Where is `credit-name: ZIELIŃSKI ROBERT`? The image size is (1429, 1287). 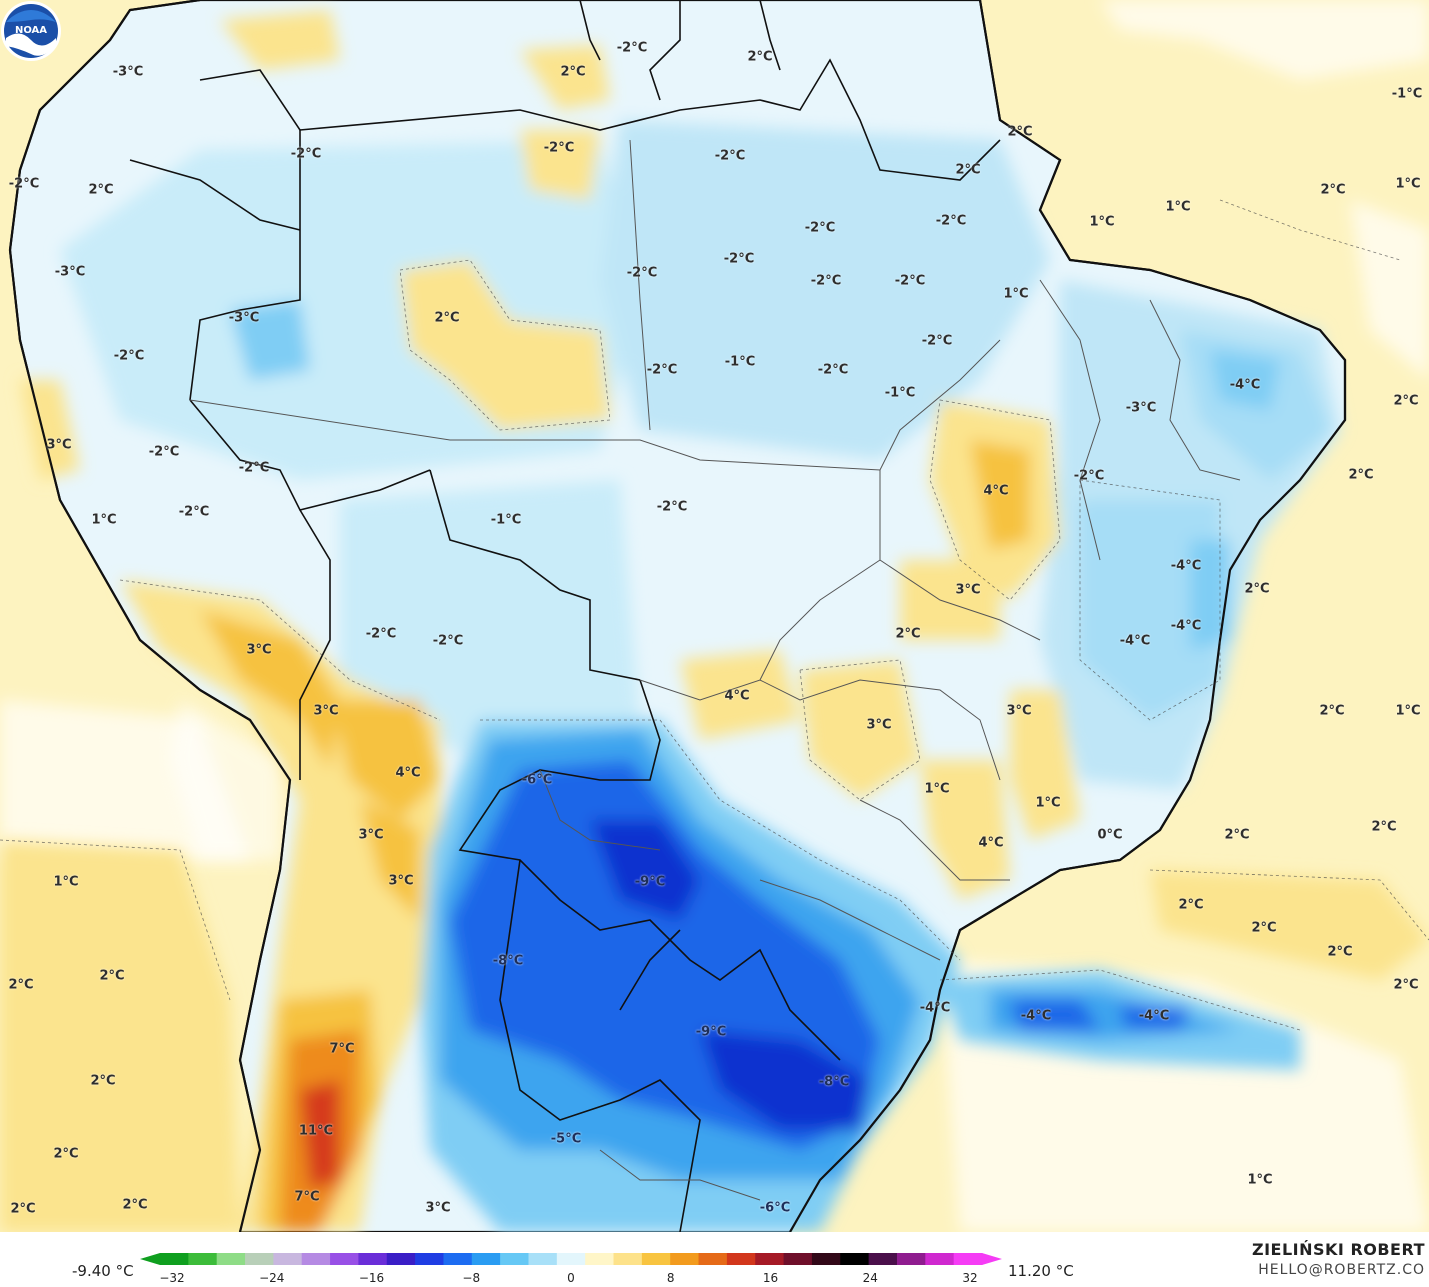 credit-name: ZIELIŃSKI ROBERT is located at coordinates (1338, 1249).